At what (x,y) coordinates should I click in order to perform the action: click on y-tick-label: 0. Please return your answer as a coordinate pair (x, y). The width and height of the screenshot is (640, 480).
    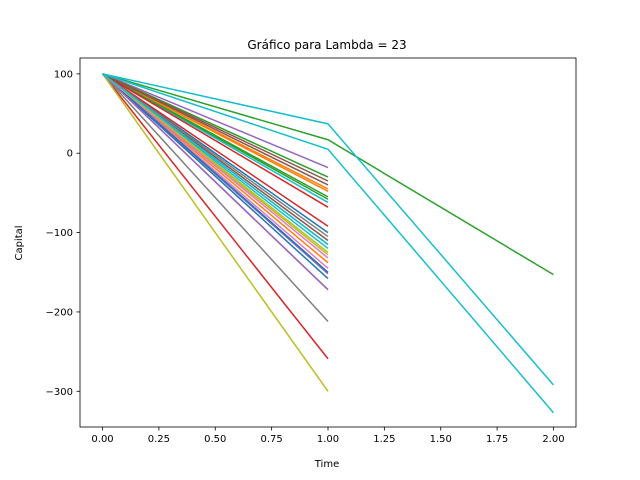
    Looking at the image, I should click on (70, 154).